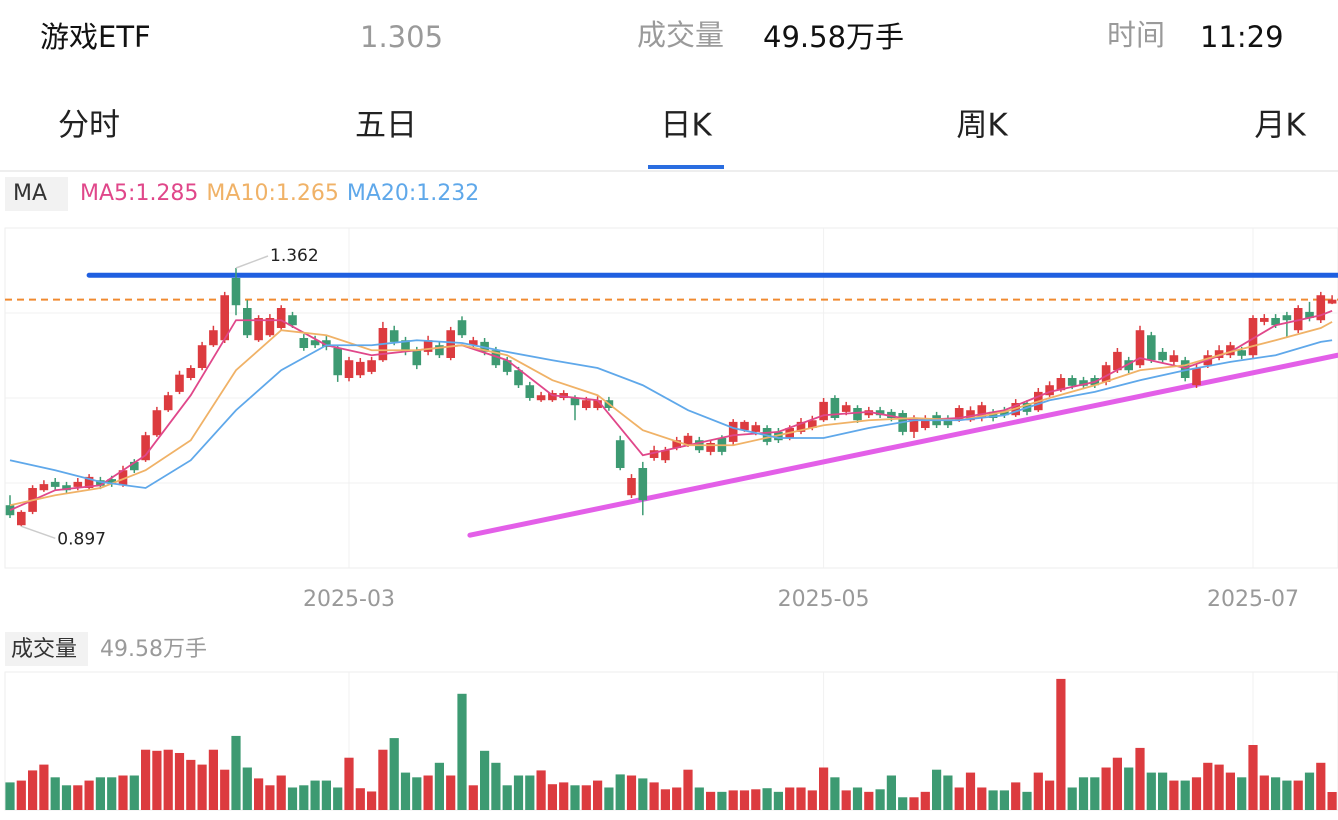  What do you see at coordinates (386, 126) in the screenshot?
I see `tab: 五日` at bounding box center [386, 126].